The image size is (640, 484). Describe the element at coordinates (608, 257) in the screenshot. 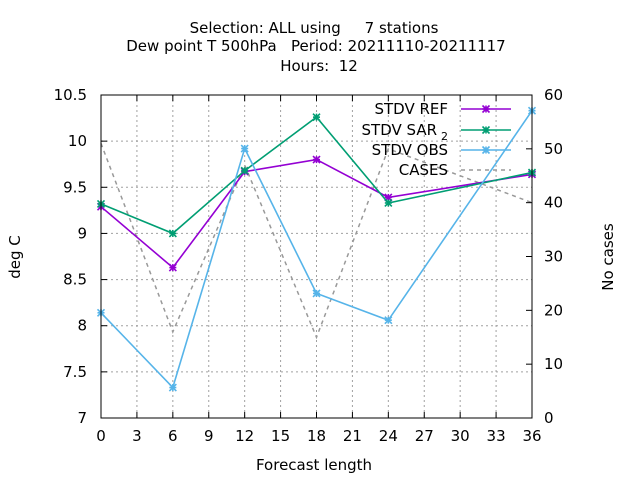

I see `y2-axis-label: No cases` at that location.